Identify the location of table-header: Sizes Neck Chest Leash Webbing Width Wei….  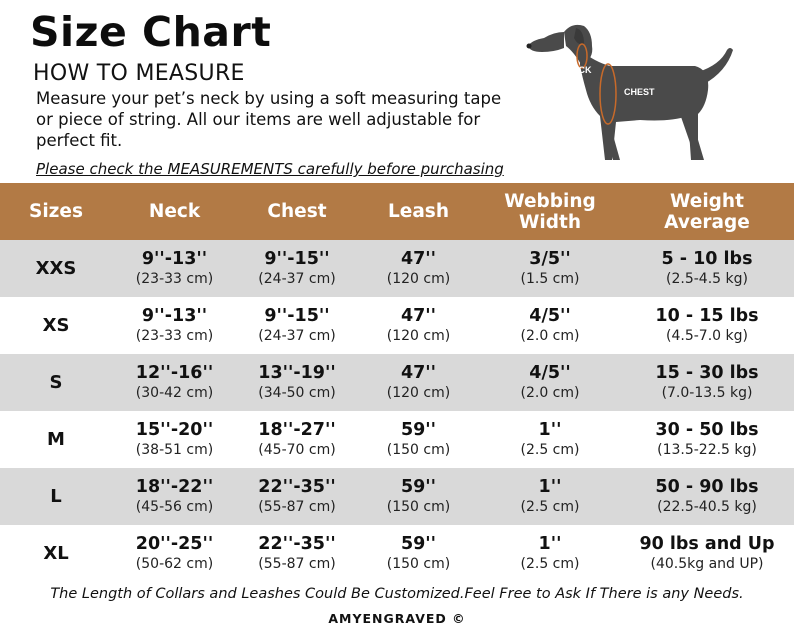
(397, 211).